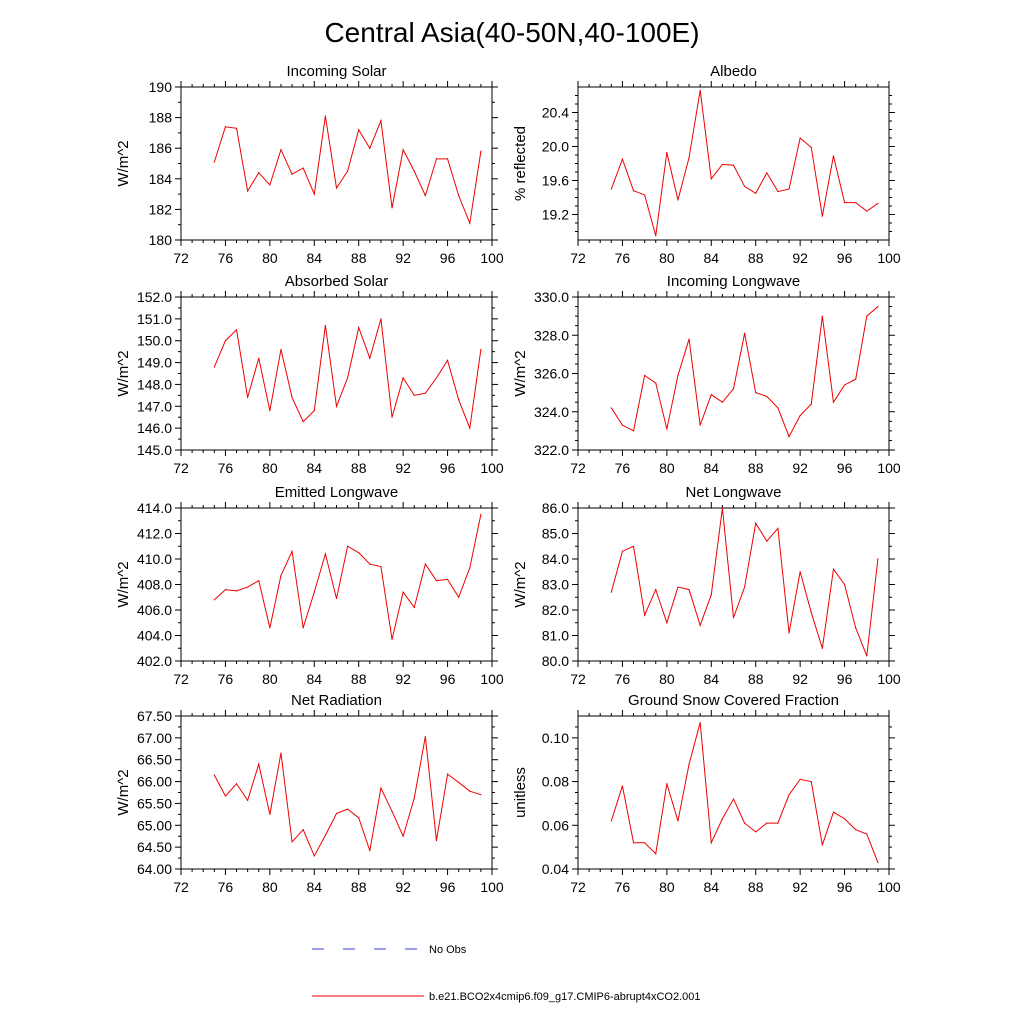  Describe the element at coordinates (161, 240) in the screenshot. I see `y-tick-label: 180` at that location.